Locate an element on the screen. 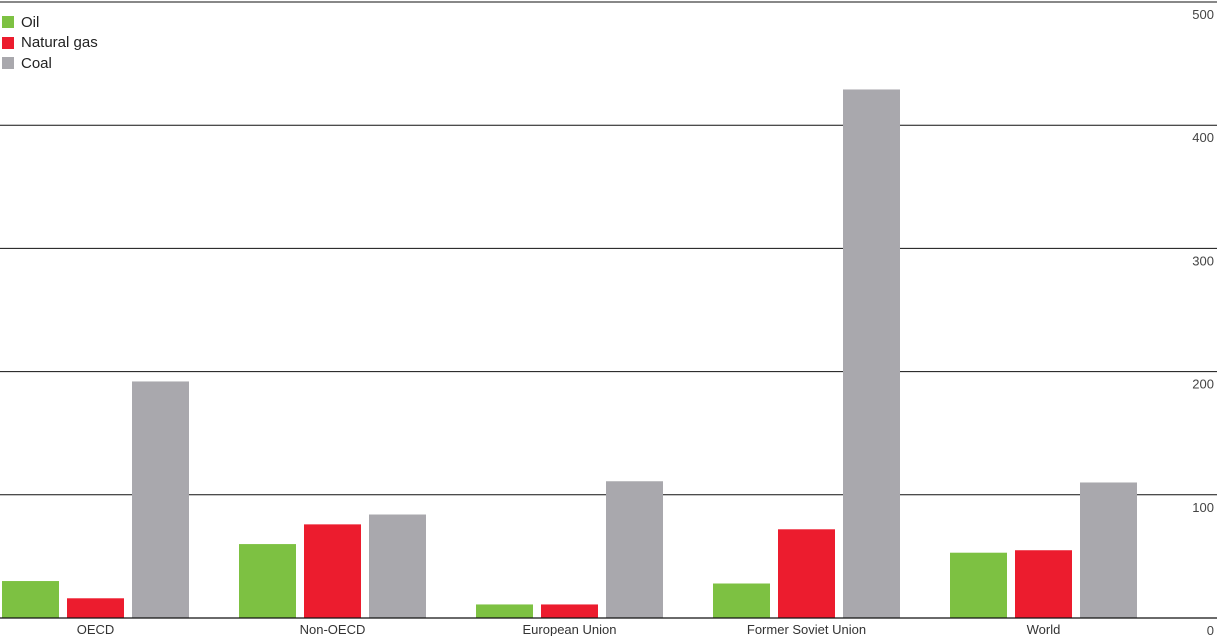 Image resolution: width=1217 pixels, height=636 pixels. legend-item-coal: Coal is located at coordinates (50, 63).